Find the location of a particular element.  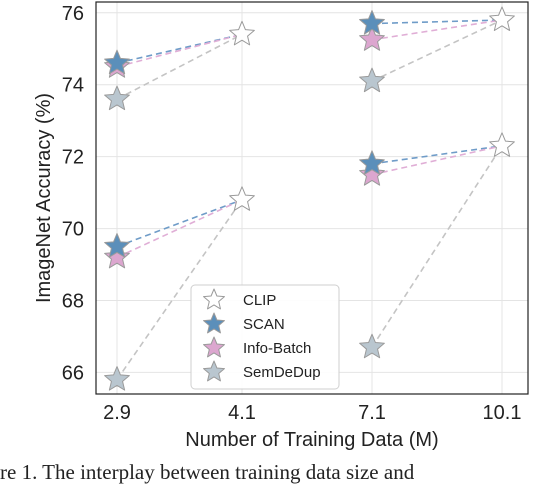

y-axis-title: ImageNet Accuracy (%) is located at coordinates (44, 198).